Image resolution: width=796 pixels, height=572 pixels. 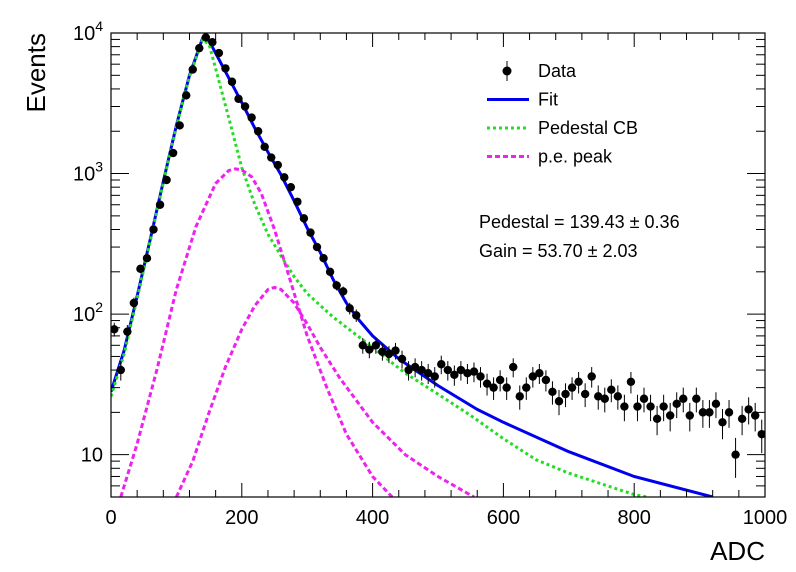 What do you see at coordinates (593, 251) in the screenshot?
I see `gain-pm: ±` at bounding box center [593, 251].